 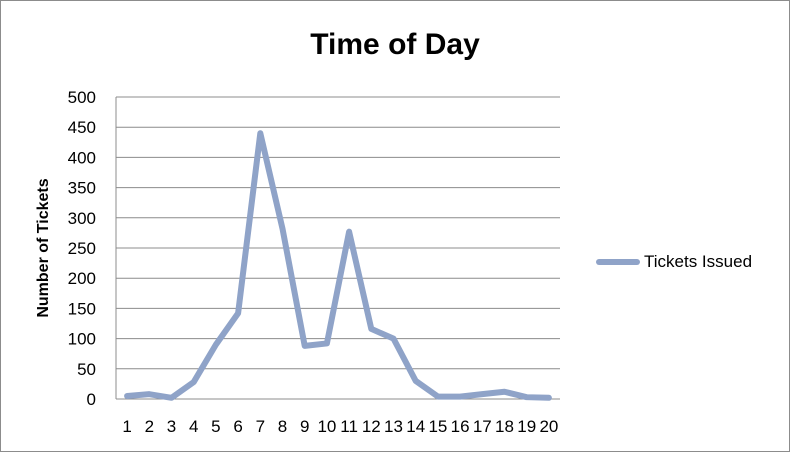 What do you see at coordinates (460, 426) in the screenshot?
I see `x-tick-label: 16` at bounding box center [460, 426].